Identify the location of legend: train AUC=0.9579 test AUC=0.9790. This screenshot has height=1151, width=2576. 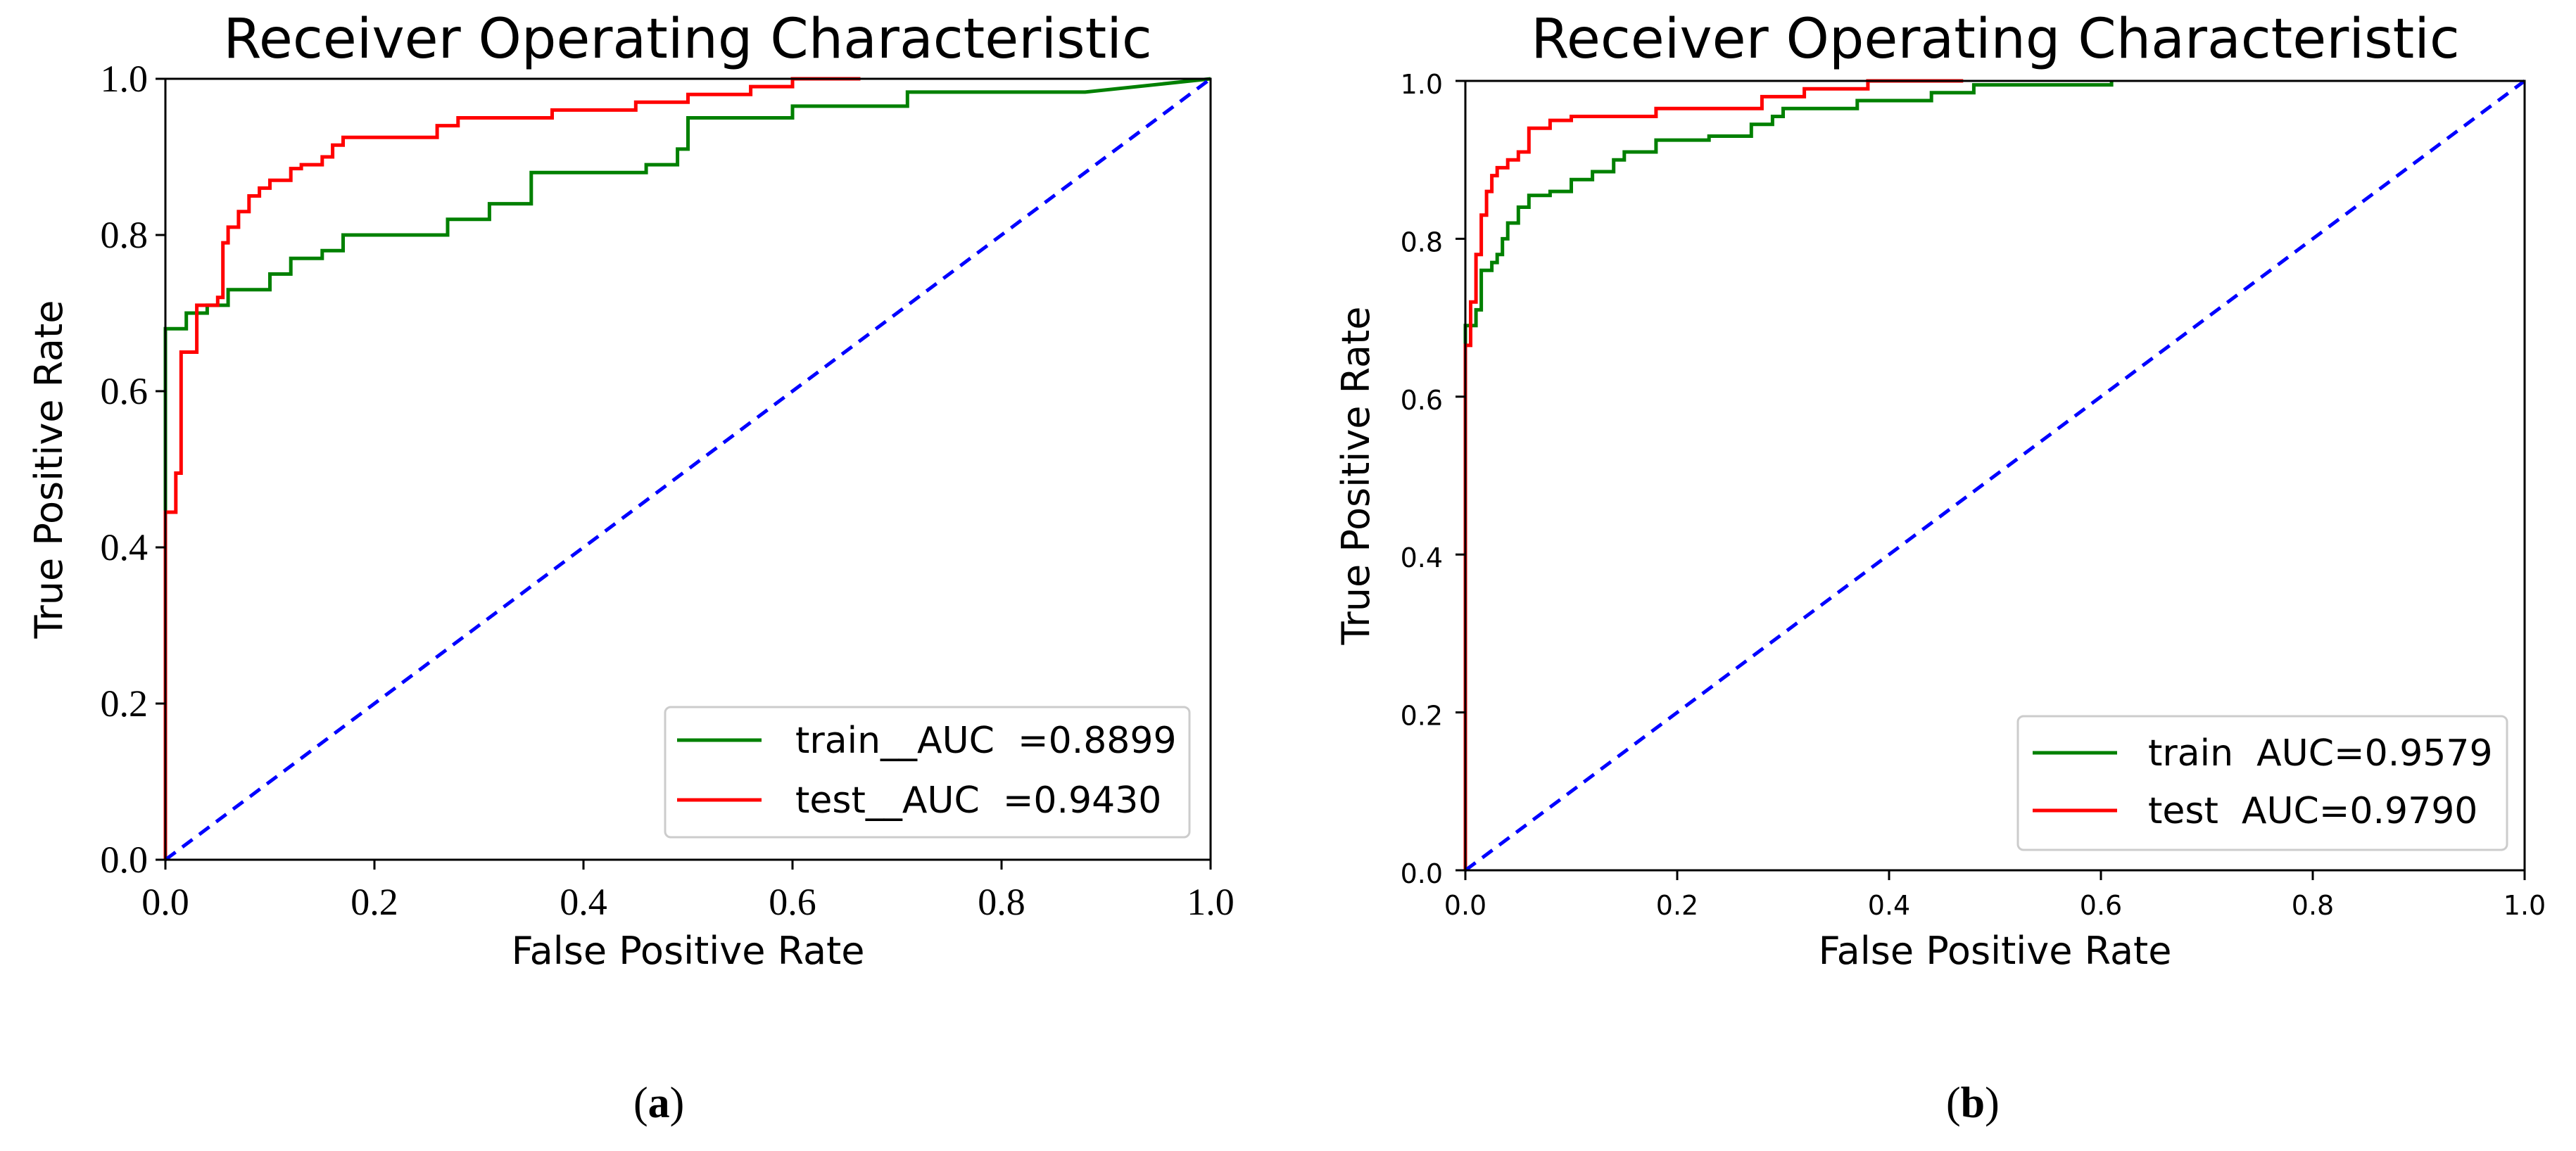
(2262, 783).